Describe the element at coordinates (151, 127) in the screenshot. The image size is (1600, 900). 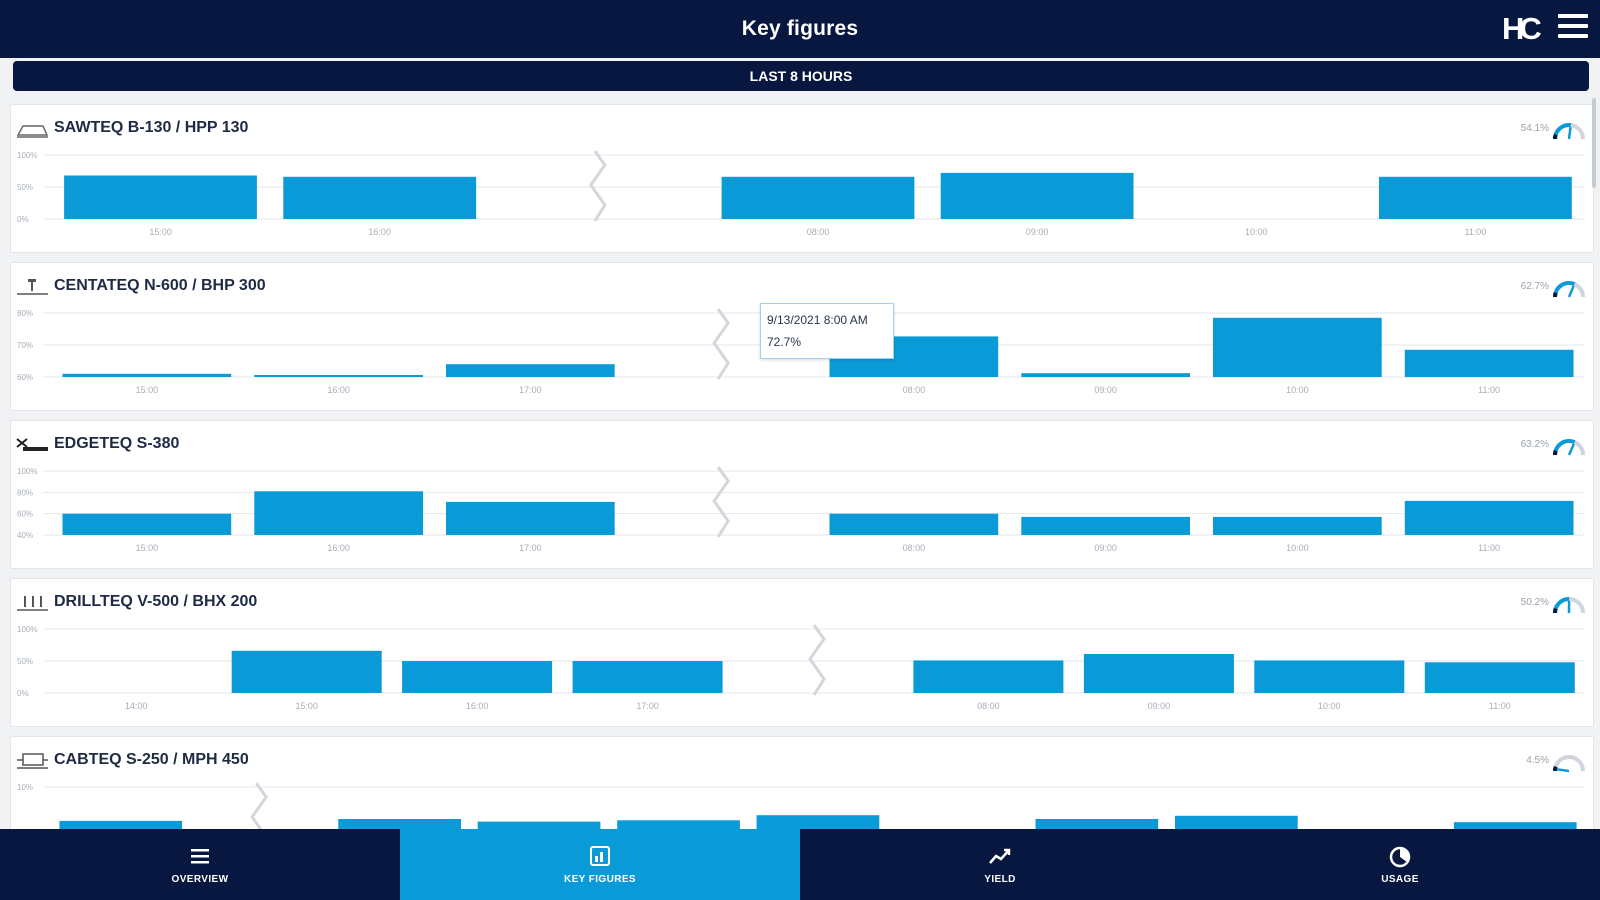
I see `machine-name: SAWTEQ B-130 / HPP 130` at that location.